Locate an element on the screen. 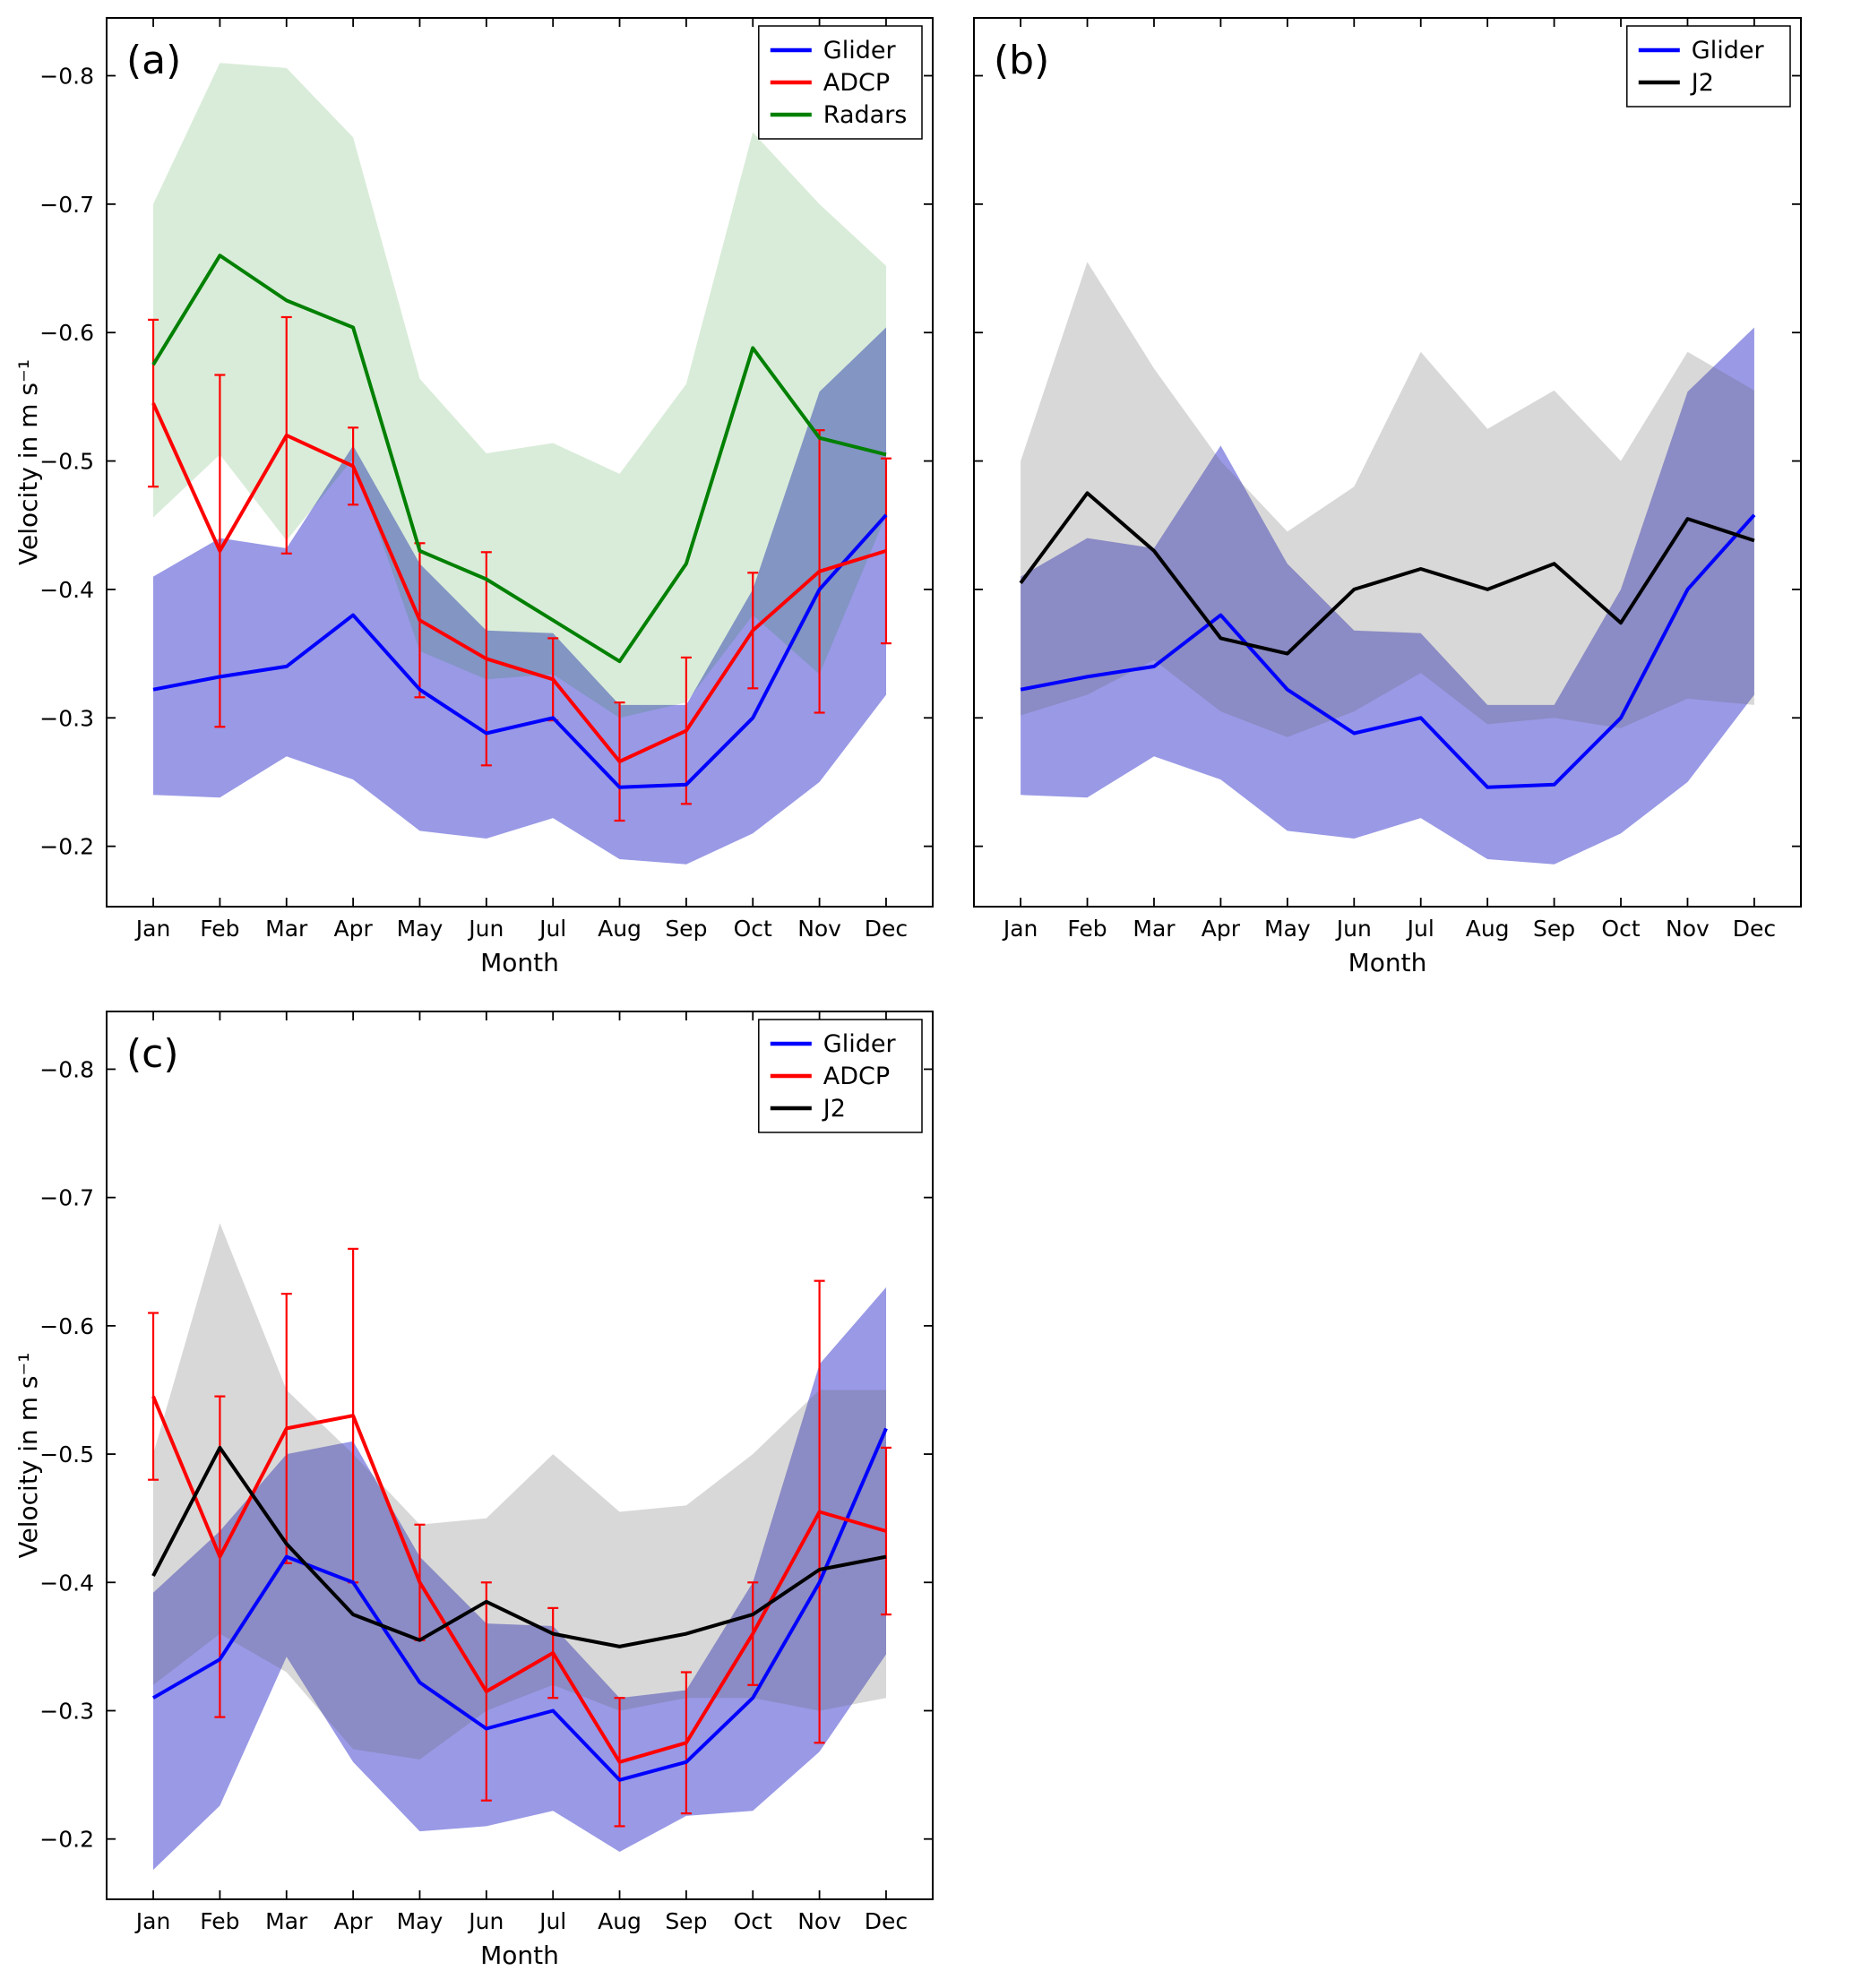  radars-line is located at coordinates (519, 459).